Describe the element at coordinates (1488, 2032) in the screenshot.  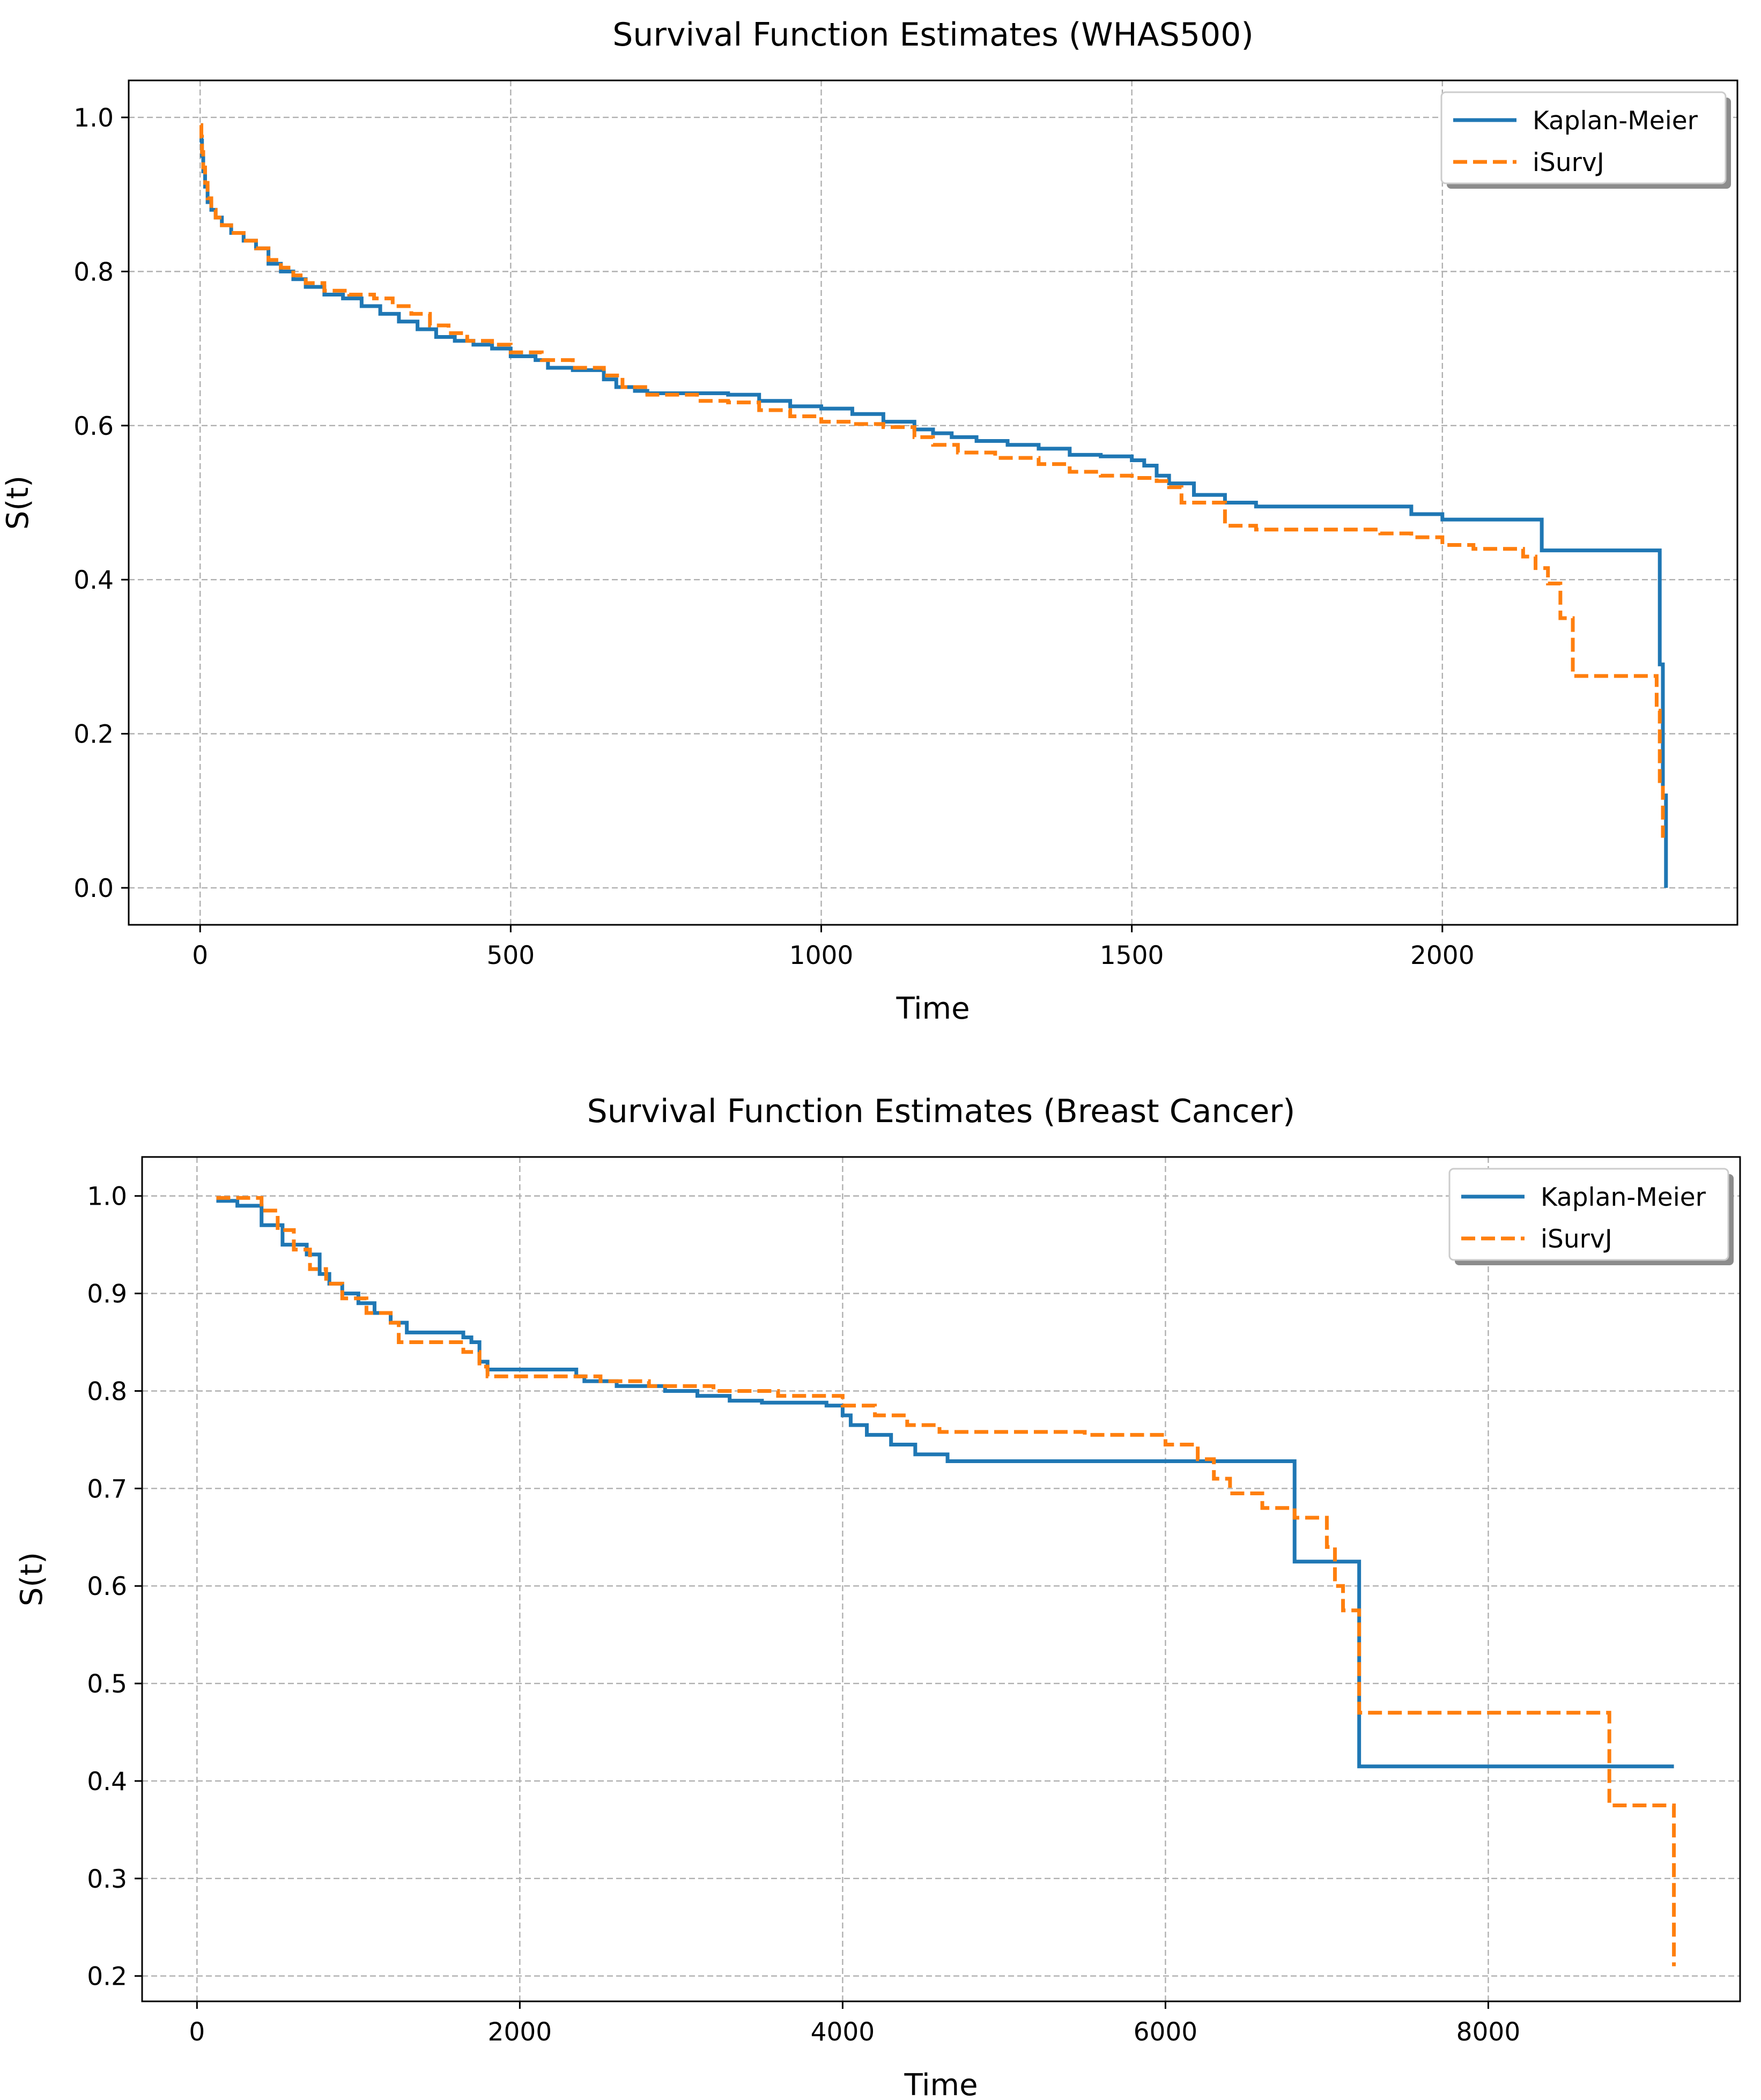
I see `x-tick-label: 8000` at that location.